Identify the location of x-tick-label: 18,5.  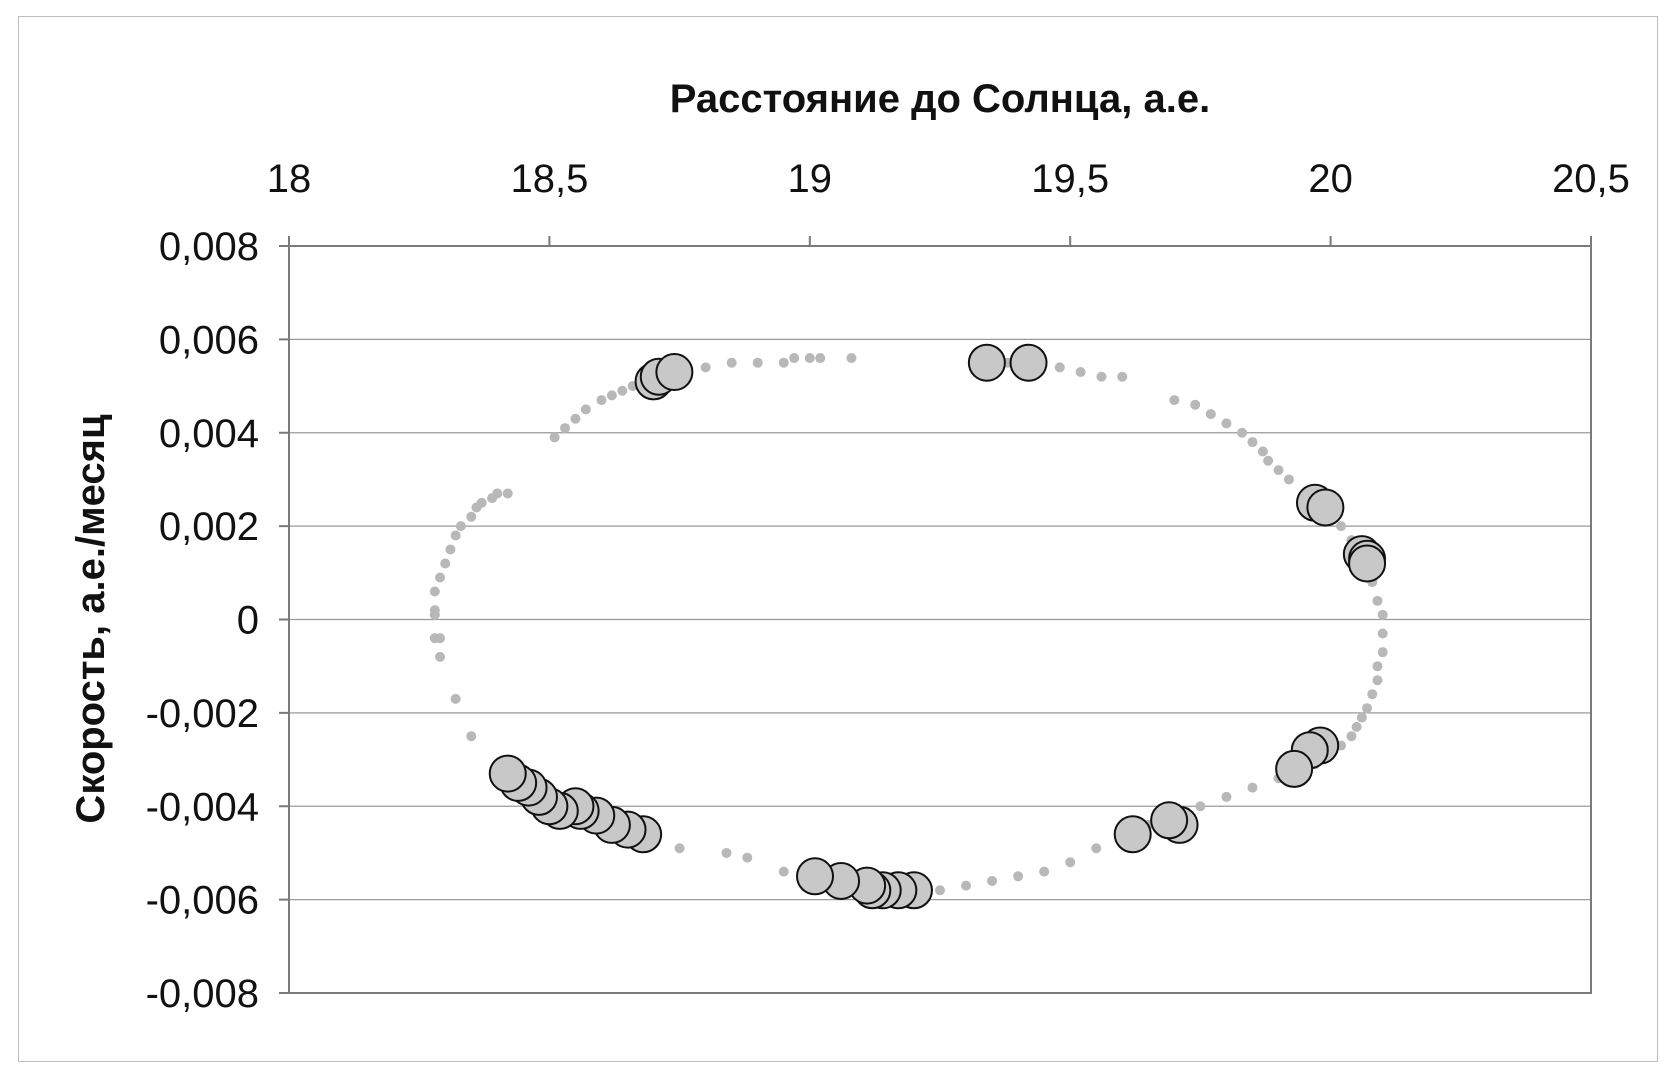
(549, 179).